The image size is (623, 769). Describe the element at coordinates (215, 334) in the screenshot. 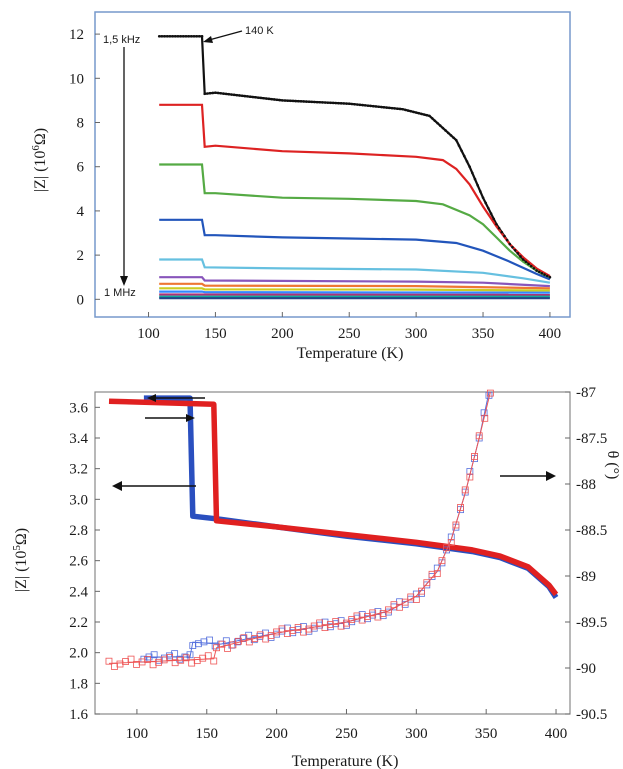

I see `top-x-tick-label: 150` at that location.